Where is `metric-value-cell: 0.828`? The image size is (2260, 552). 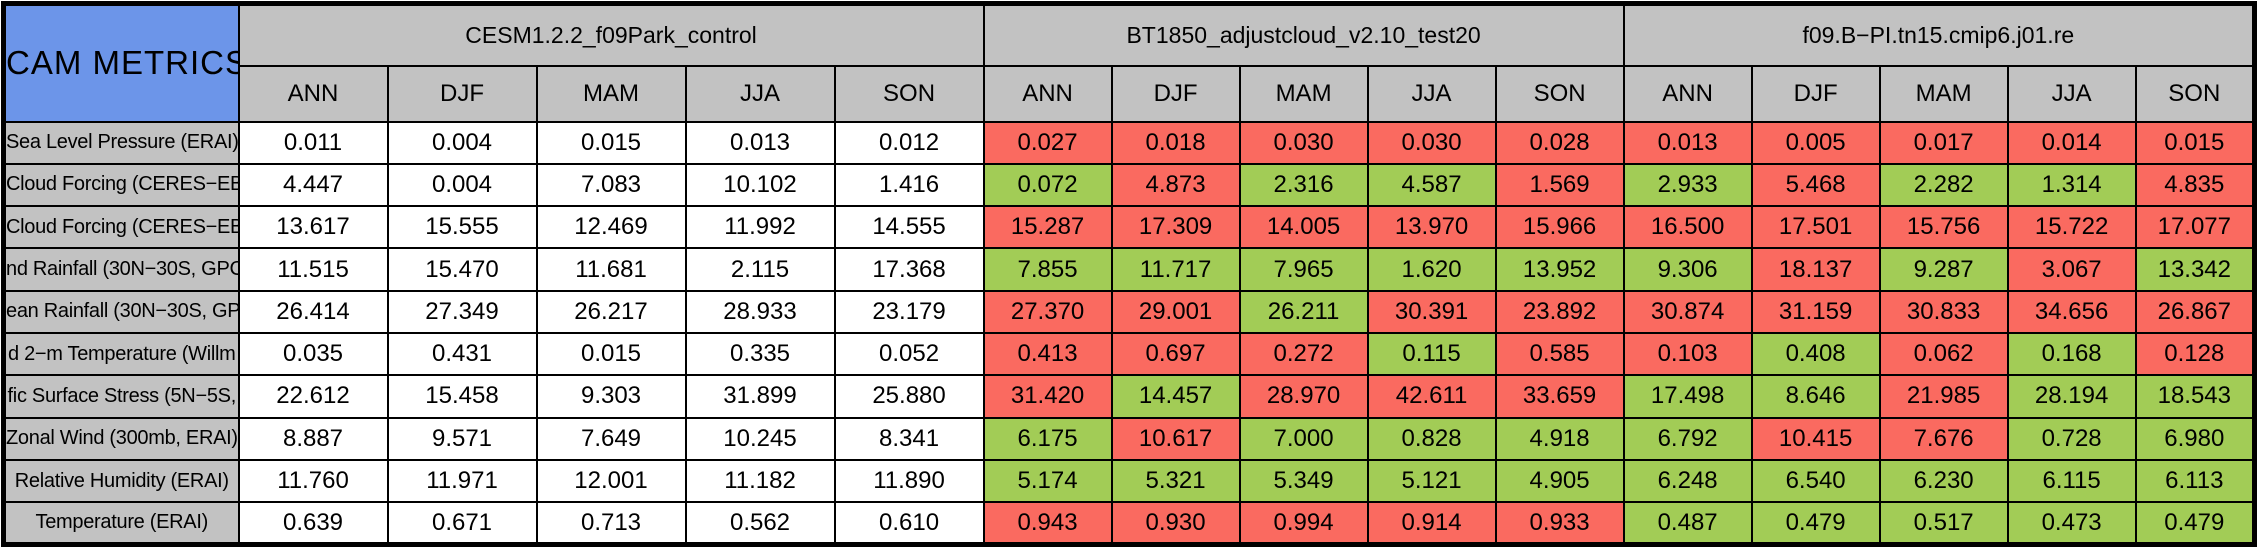 metric-value-cell: 0.828 is located at coordinates (1431, 438).